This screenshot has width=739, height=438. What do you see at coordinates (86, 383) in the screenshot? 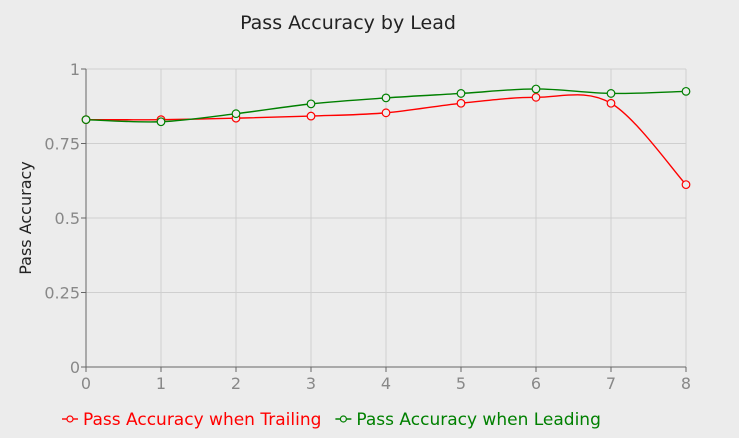
I see `x-tick-label: 0` at bounding box center [86, 383].